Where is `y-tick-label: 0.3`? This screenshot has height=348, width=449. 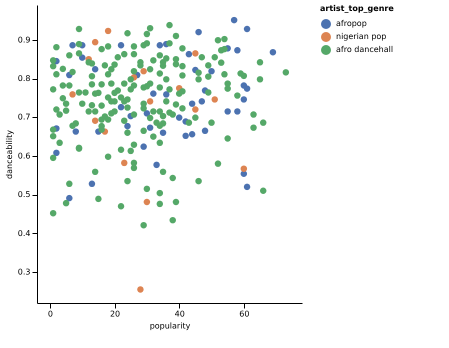
y-tick-label: 0.3 is located at coordinates (24, 272).